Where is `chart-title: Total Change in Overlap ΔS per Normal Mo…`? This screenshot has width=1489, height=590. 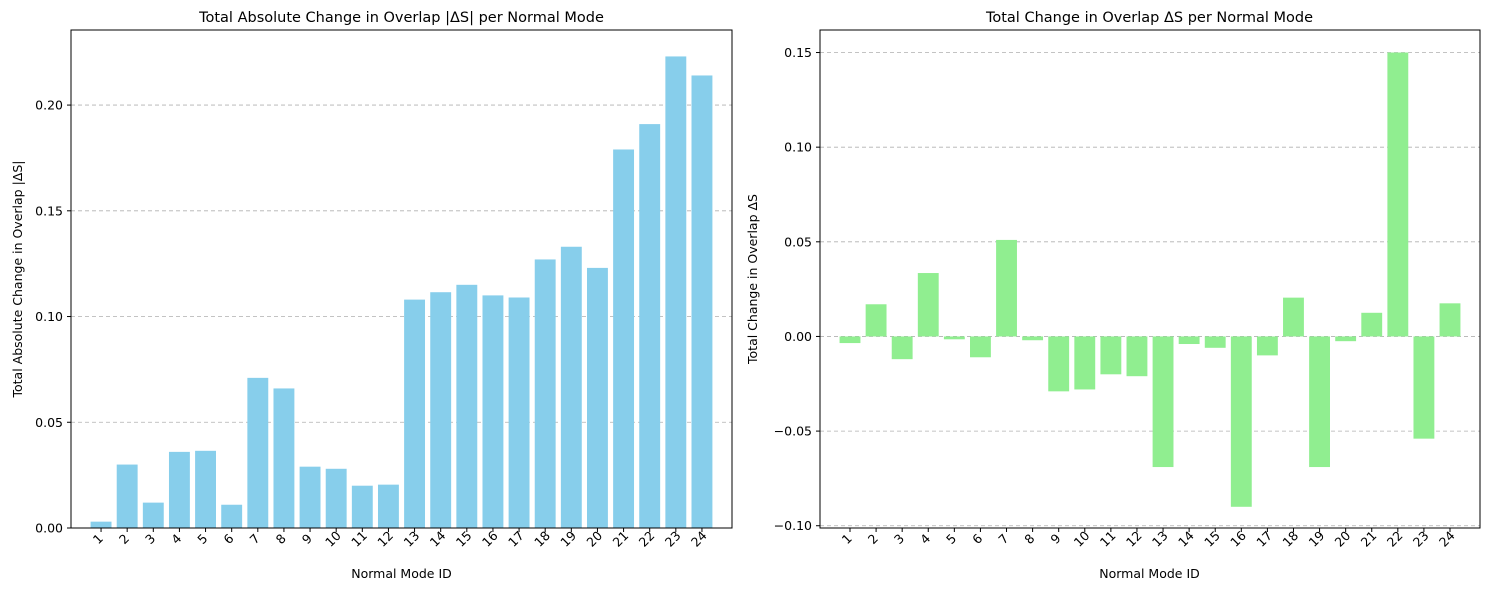 chart-title: Total Change in Overlap ΔS per Normal Mo… is located at coordinates (1149, 18).